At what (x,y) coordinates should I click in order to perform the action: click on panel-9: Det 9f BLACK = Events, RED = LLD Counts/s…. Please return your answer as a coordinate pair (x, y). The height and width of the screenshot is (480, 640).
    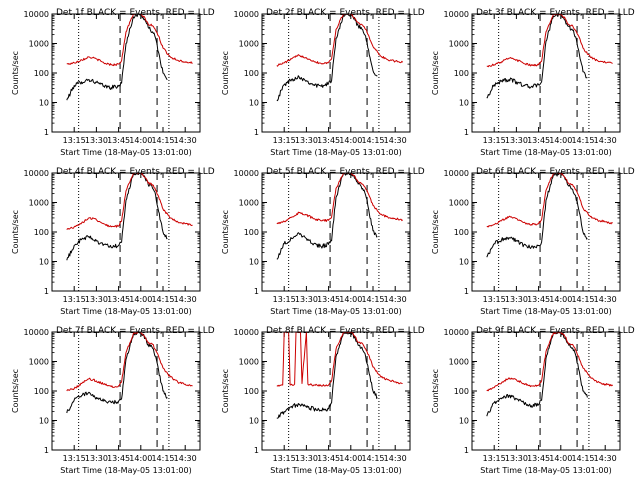
    Looking at the image, I should click on (533, 400).